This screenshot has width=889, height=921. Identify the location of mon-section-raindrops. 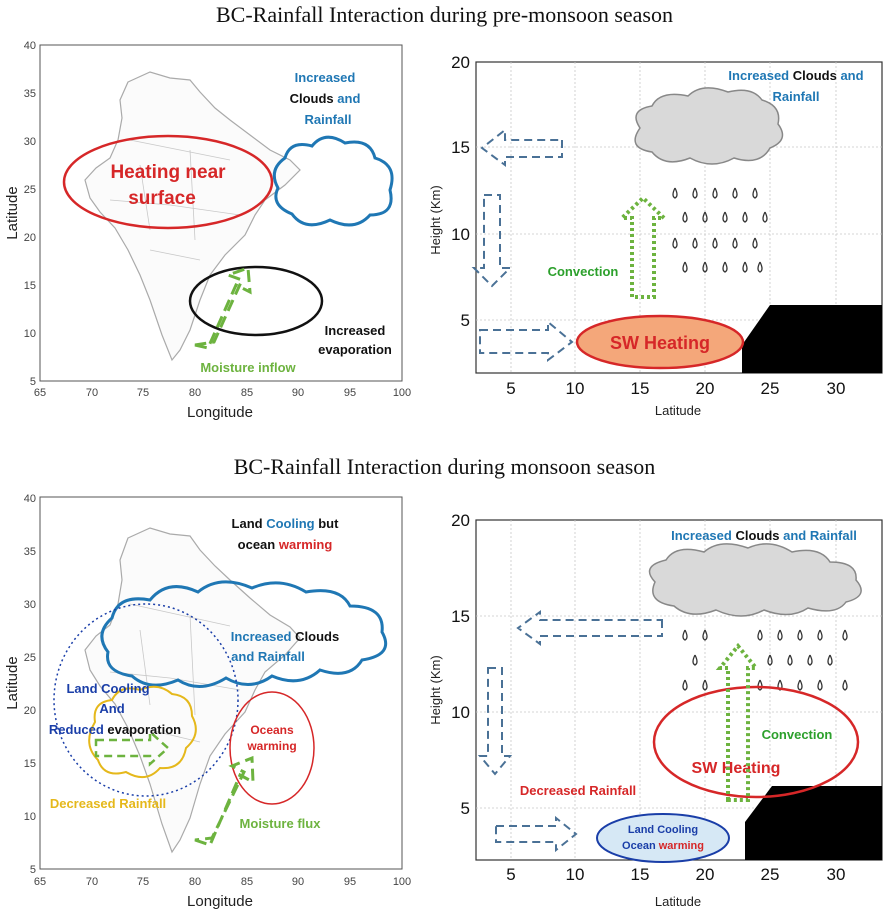
(765, 660).